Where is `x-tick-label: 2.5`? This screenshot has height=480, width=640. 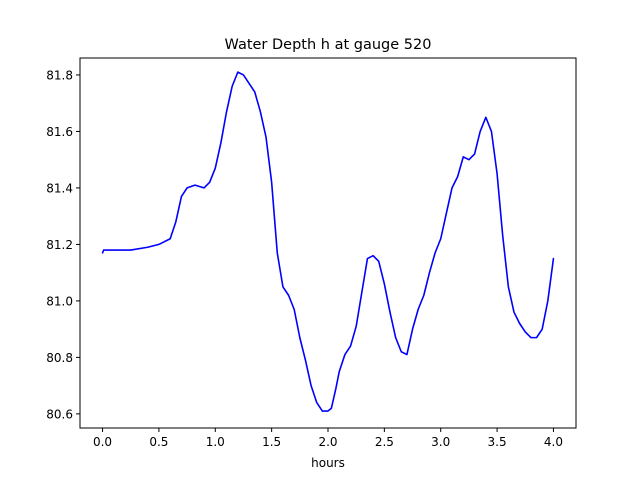
x-tick-label: 2.5 is located at coordinates (384, 442).